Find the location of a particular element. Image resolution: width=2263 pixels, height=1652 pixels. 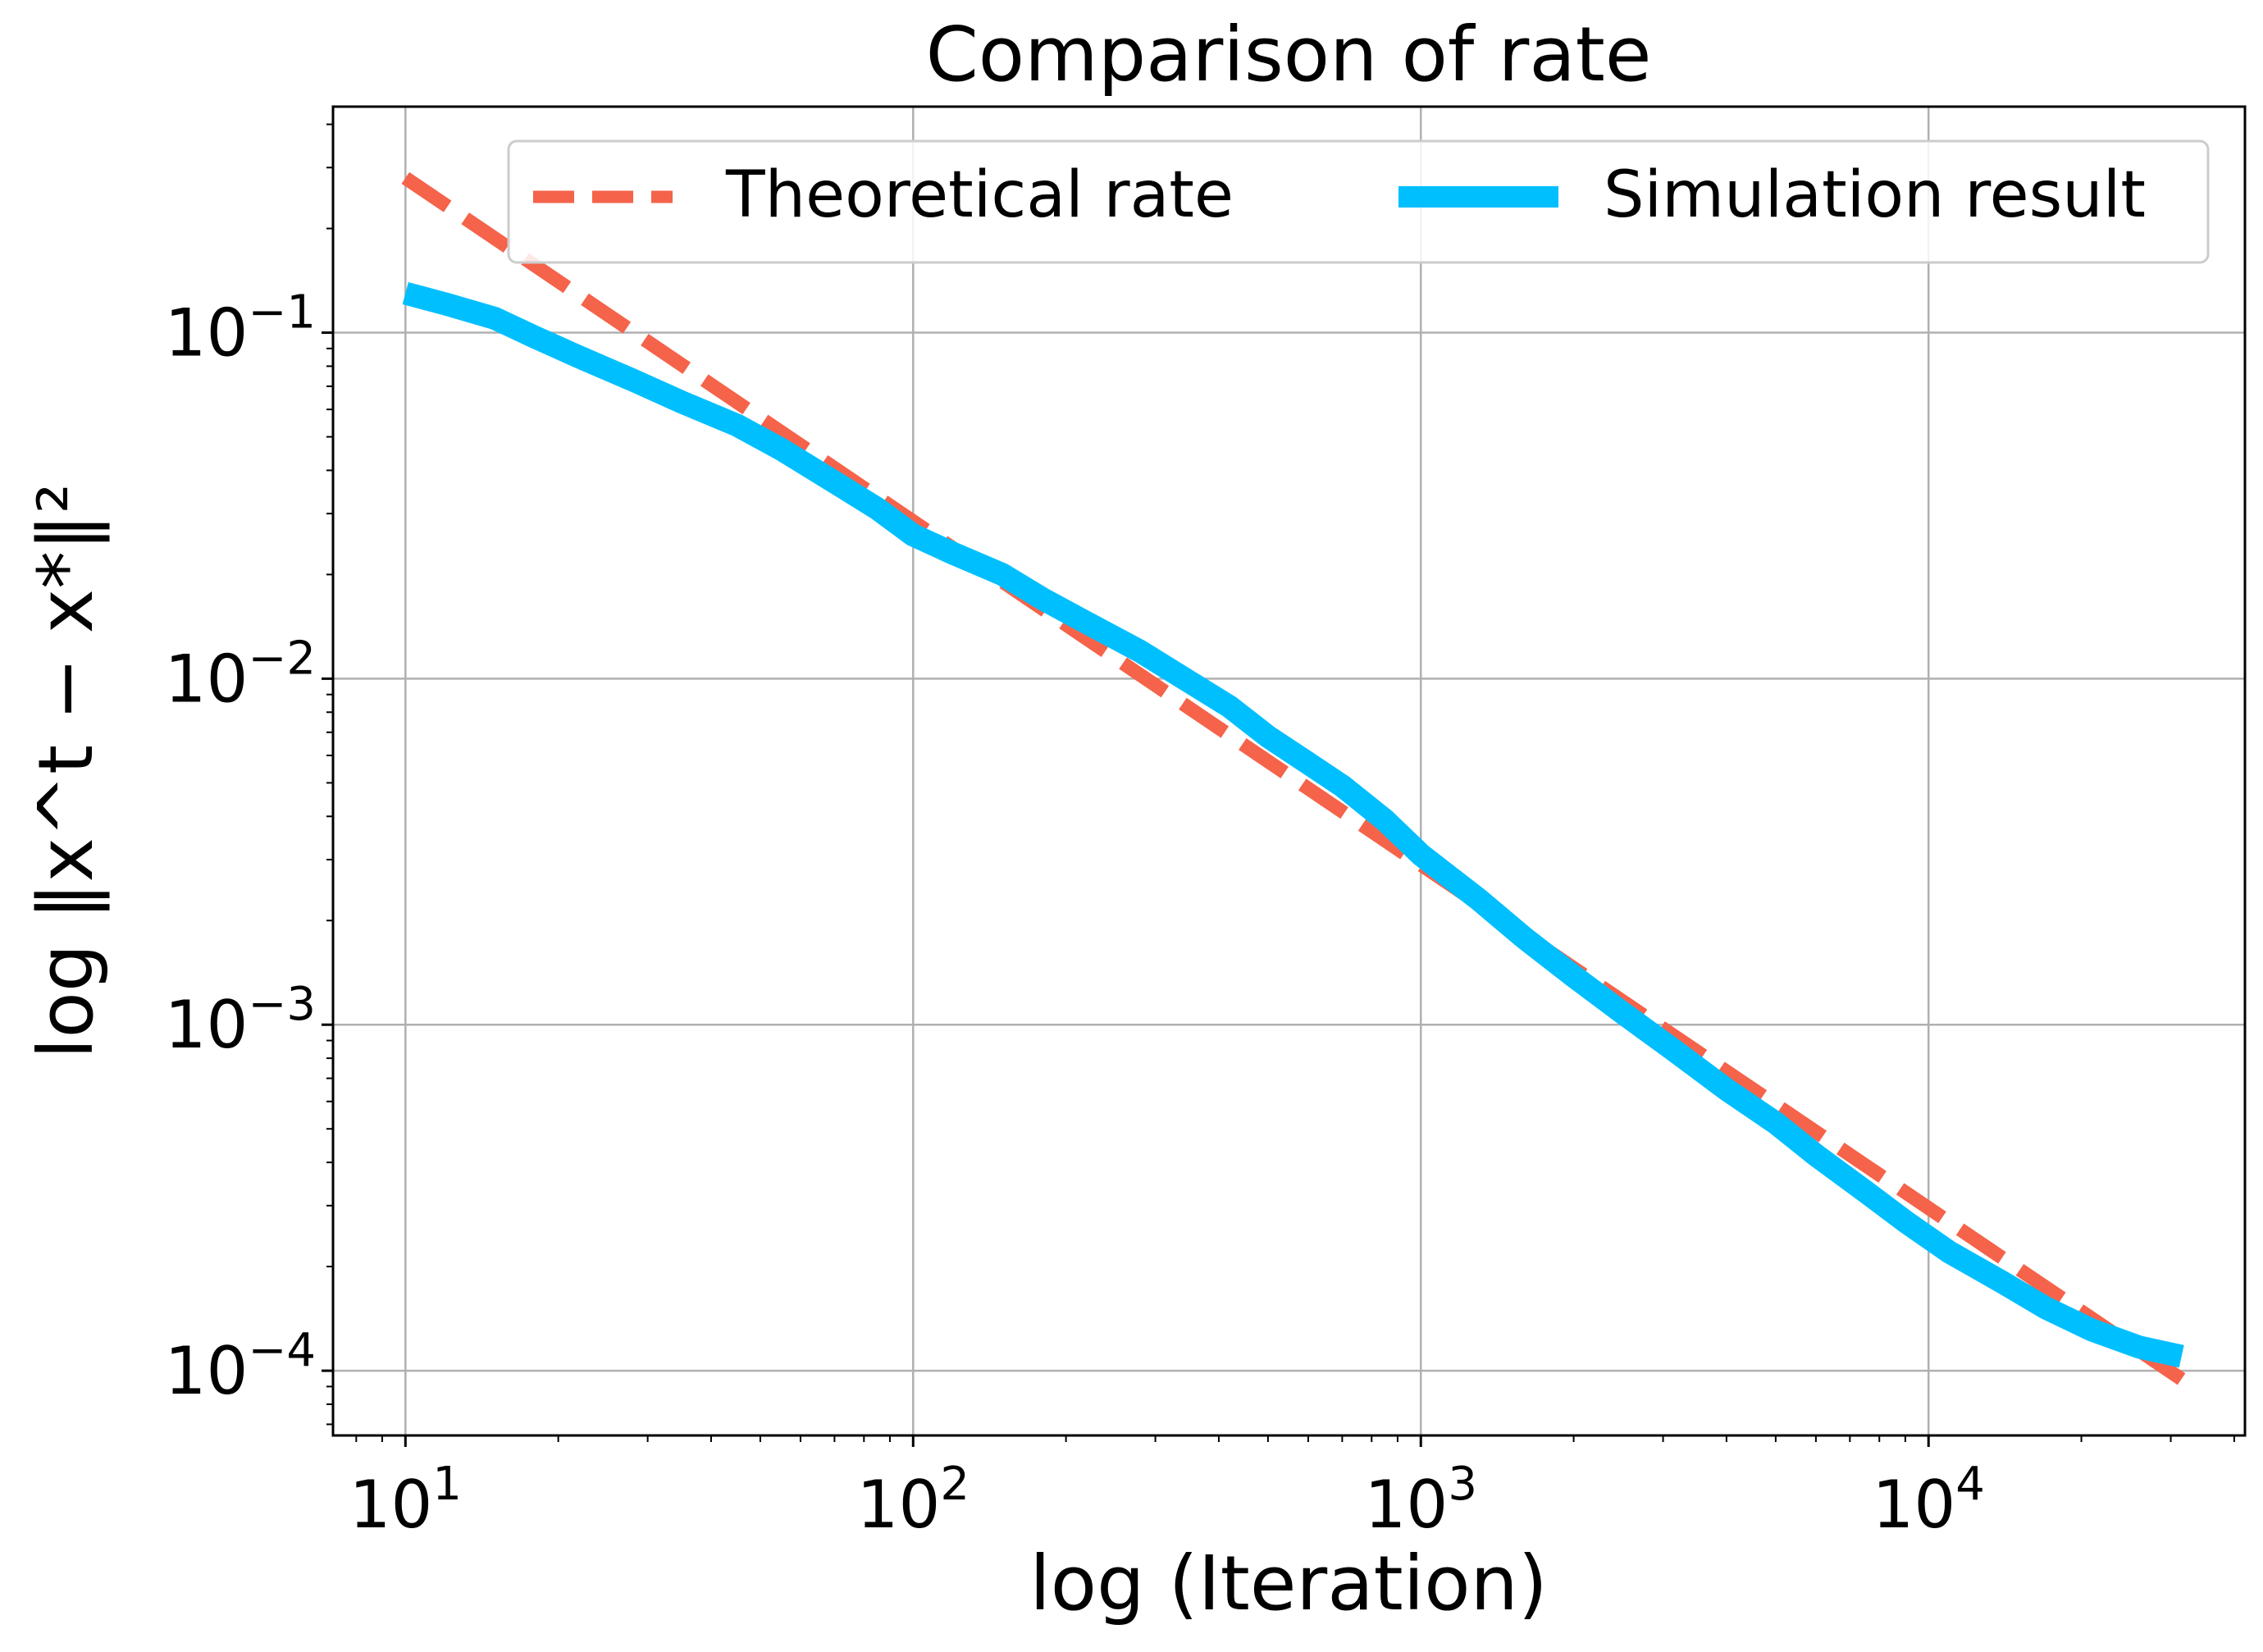

x-axis-label: log (Iteration) is located at coordinates (1288, 1583).